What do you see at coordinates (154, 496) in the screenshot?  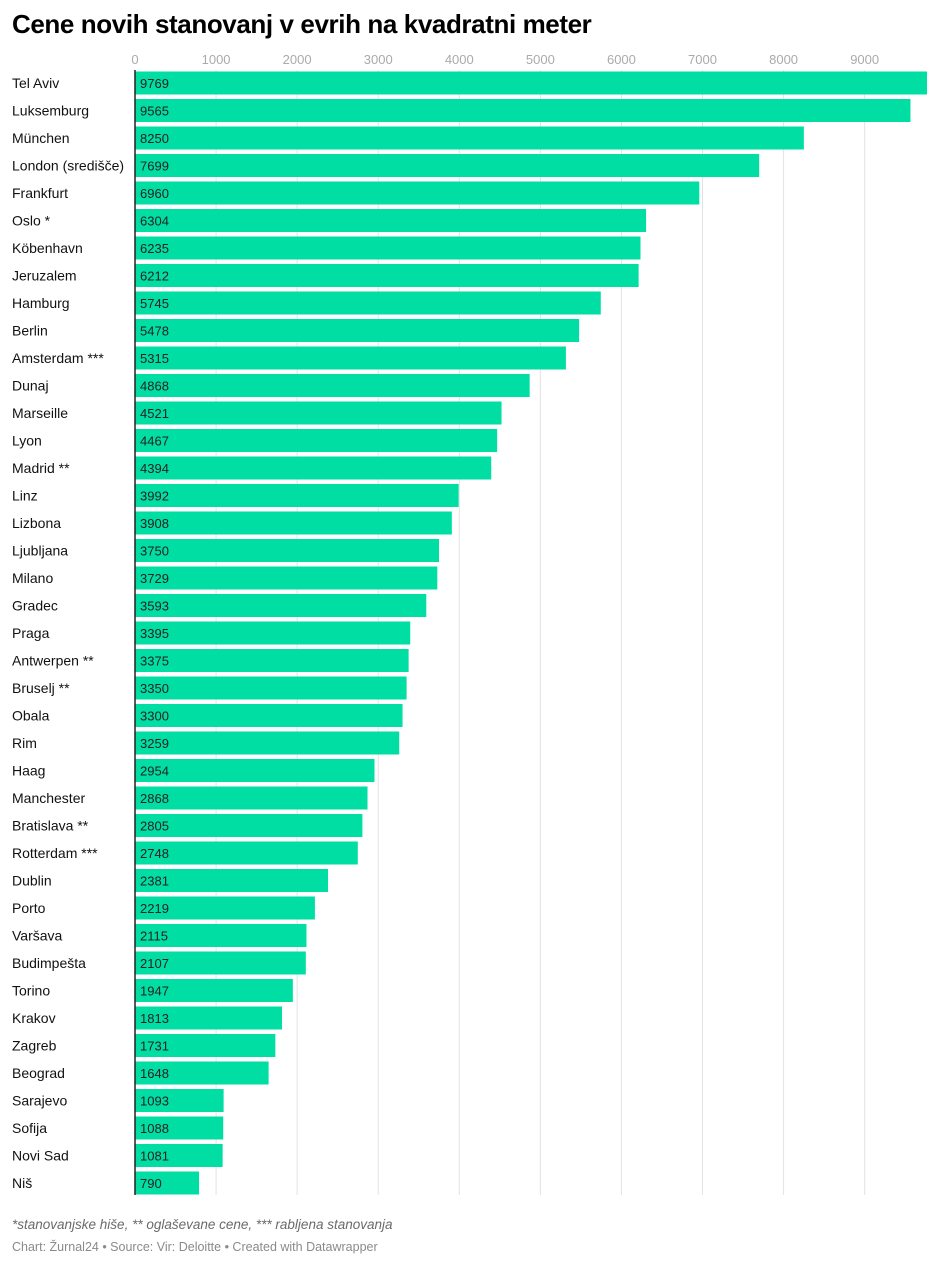 I see `value-label: 3992` at bounding box center [154, 496].